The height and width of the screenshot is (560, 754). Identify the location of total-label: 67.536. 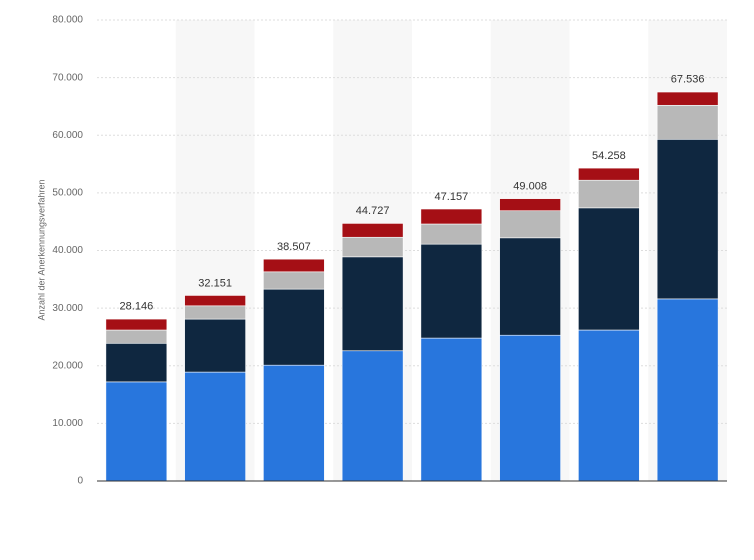
(688, 80).